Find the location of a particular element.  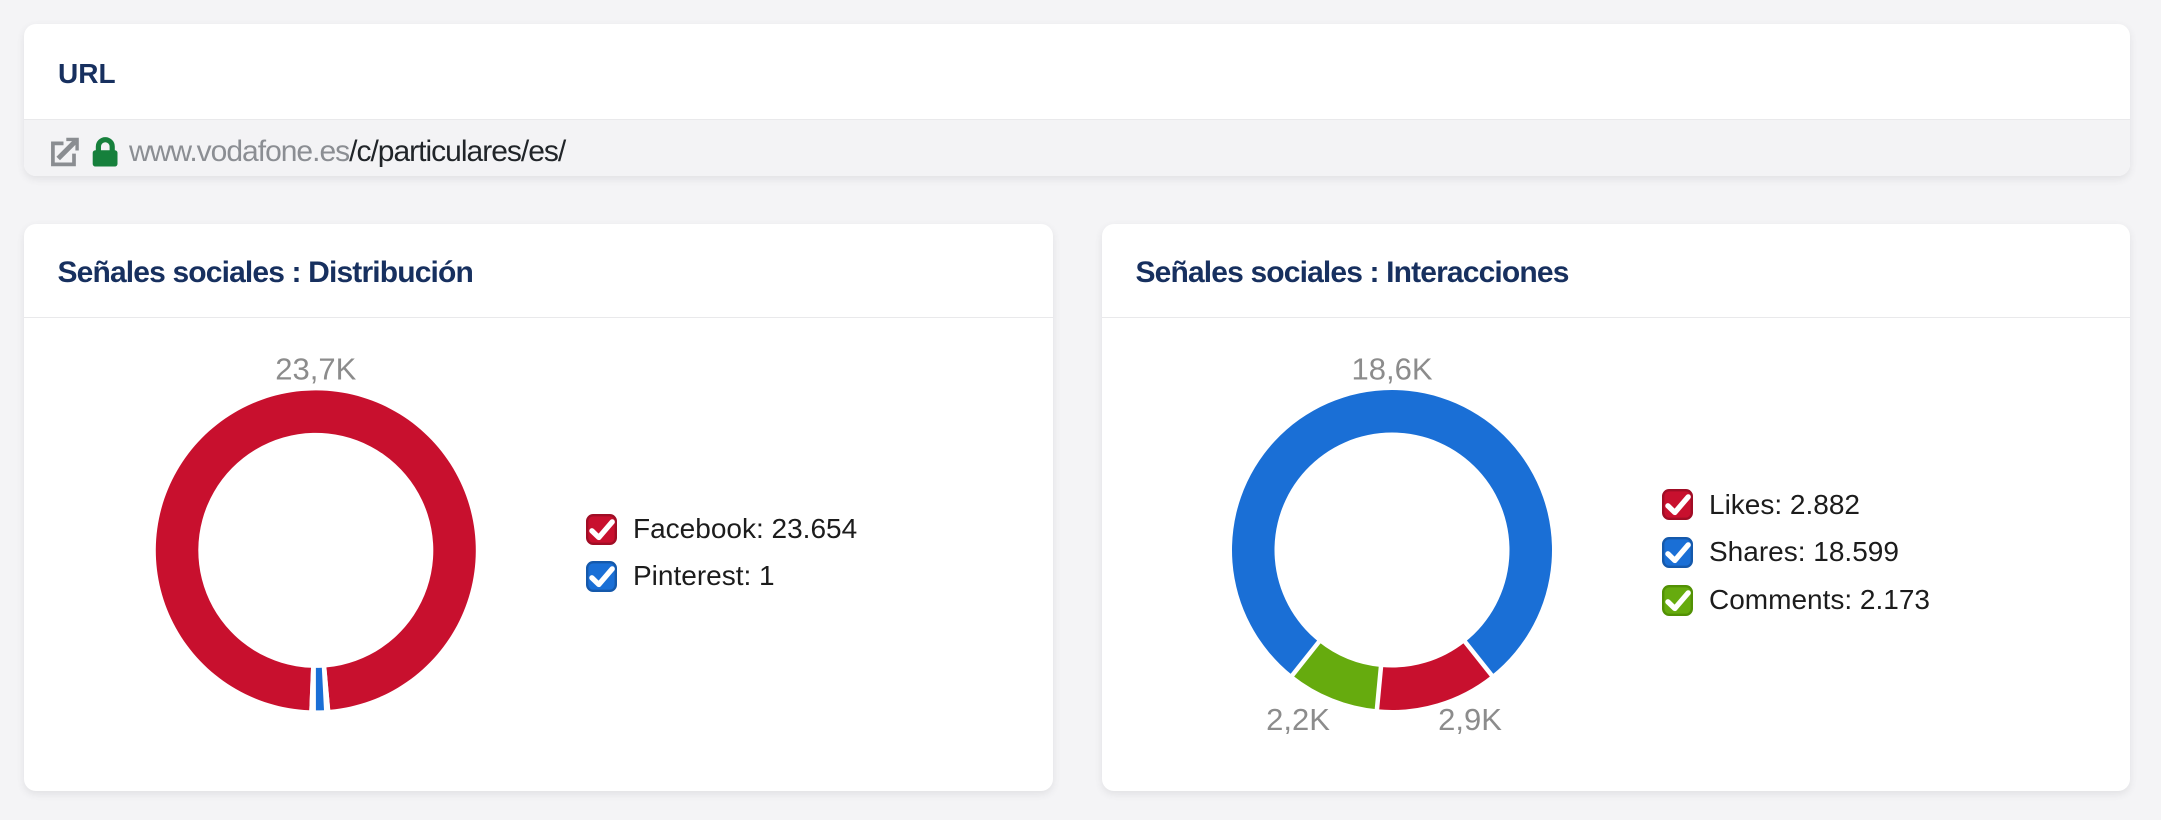

svg-text: 2,2K is located at coordinates (1298, 719).